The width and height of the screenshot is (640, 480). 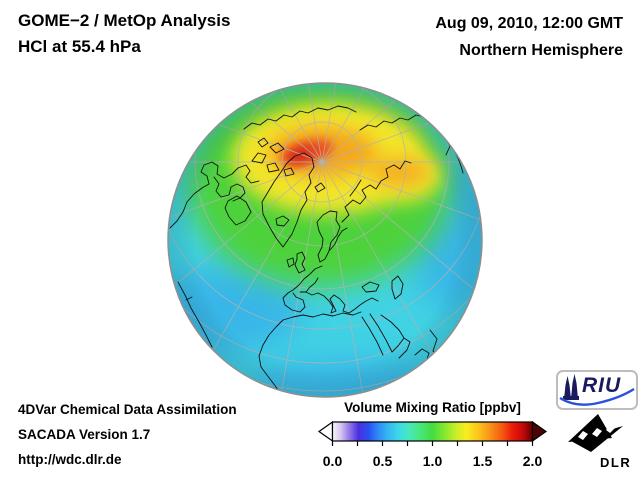 What do you see at coordinates (124, 20) in the screenshot?
I see `instrument-title: GOME−2 / MetOp Analysis` at bounding box center [124, 20].